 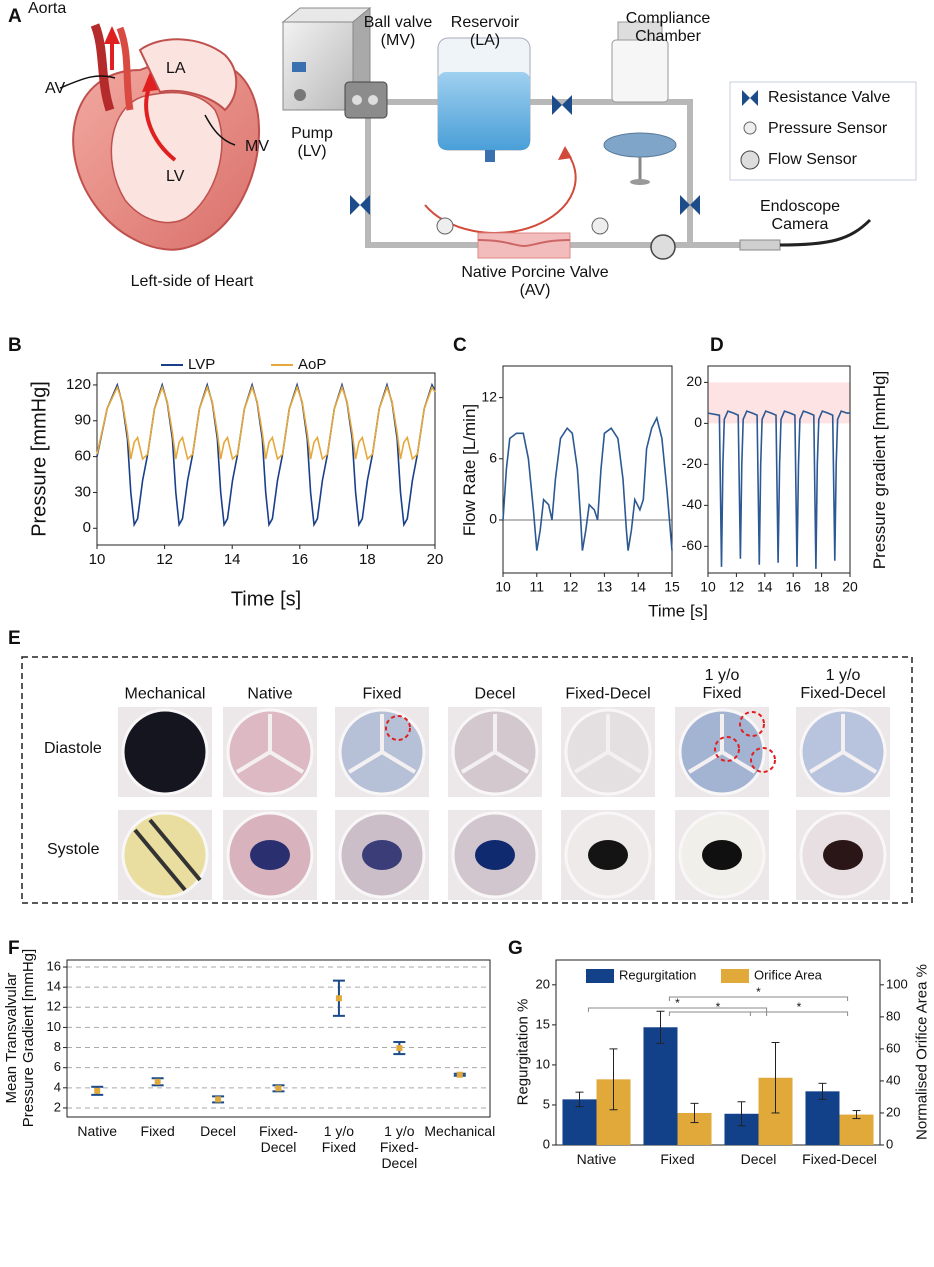 I want to click on x-tick-label: 11, so click(x=537, y=587).